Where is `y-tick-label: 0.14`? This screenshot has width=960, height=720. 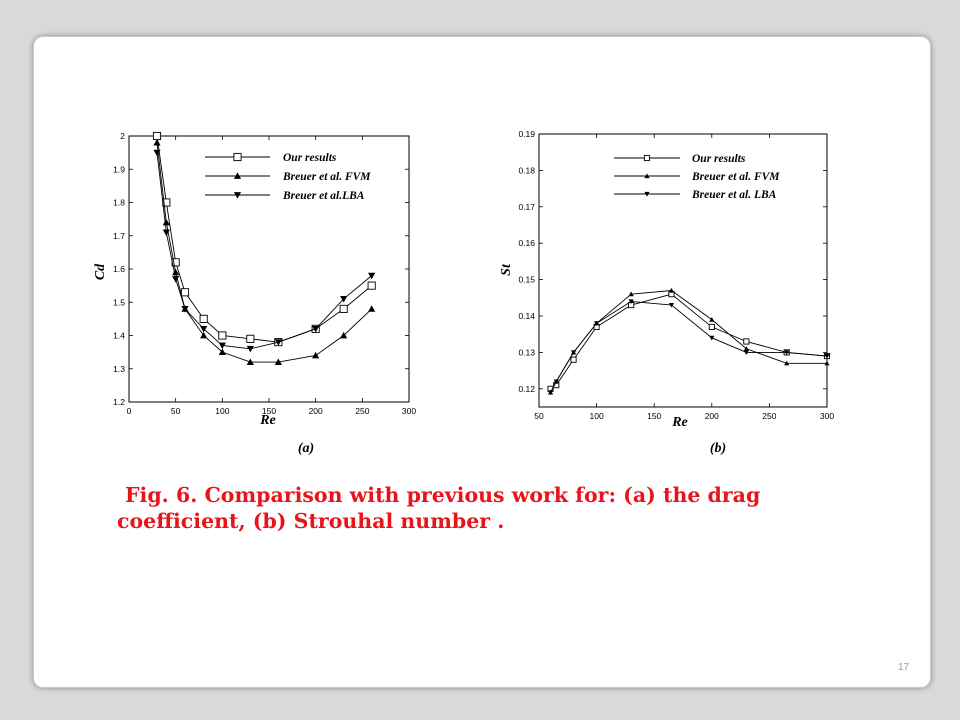 y-tick-label: 0.14 is located at coordinates (526, 316).